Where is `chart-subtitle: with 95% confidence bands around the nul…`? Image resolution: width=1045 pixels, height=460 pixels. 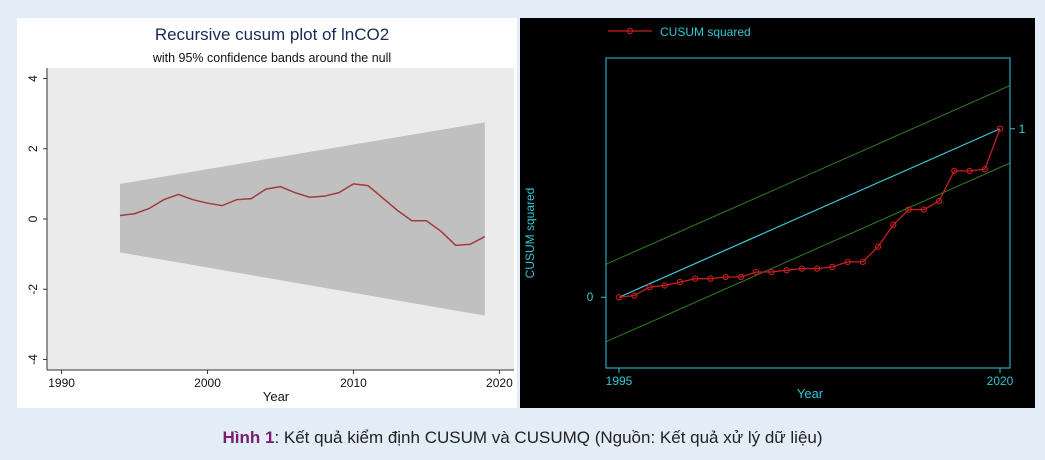
chart-subtitle: with 95% confidence bands around the nul… is located at coordinates (271, 58).